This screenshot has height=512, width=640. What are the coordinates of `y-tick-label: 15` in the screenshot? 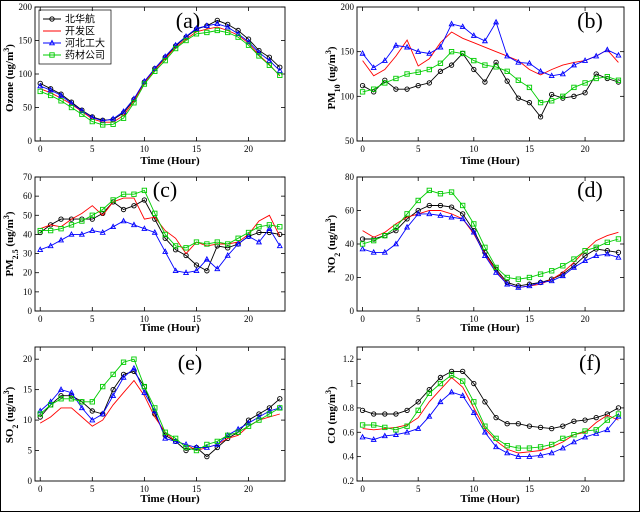 It's located at (28, 390).